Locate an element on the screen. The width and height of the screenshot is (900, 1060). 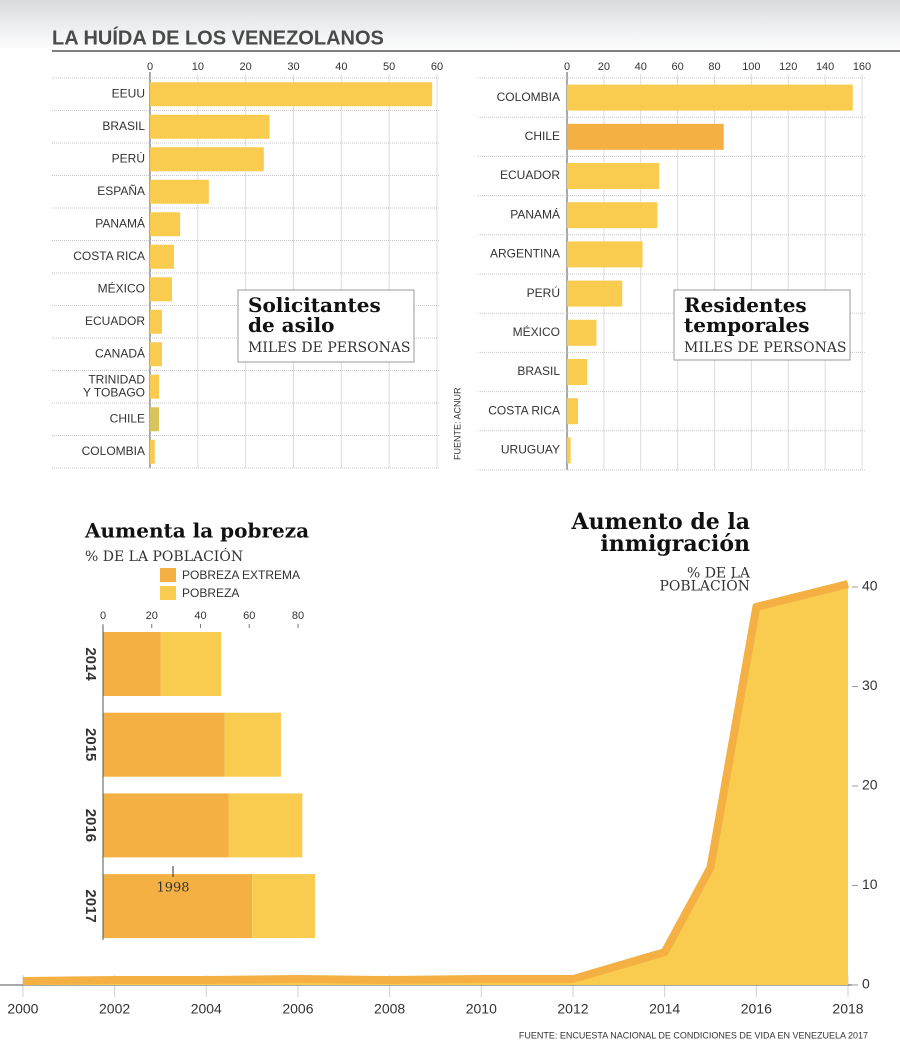
x-tick-label: 2012 is located at coordinates (572, 1009).